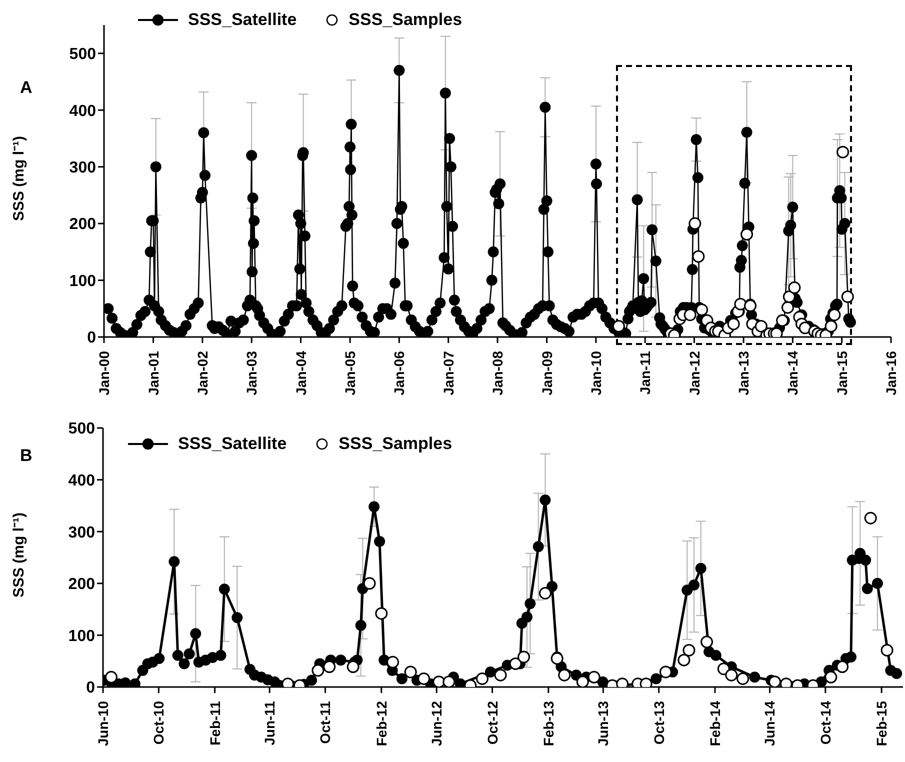  I want to click on x-tick-label: Jan-08, so click(498, 373).